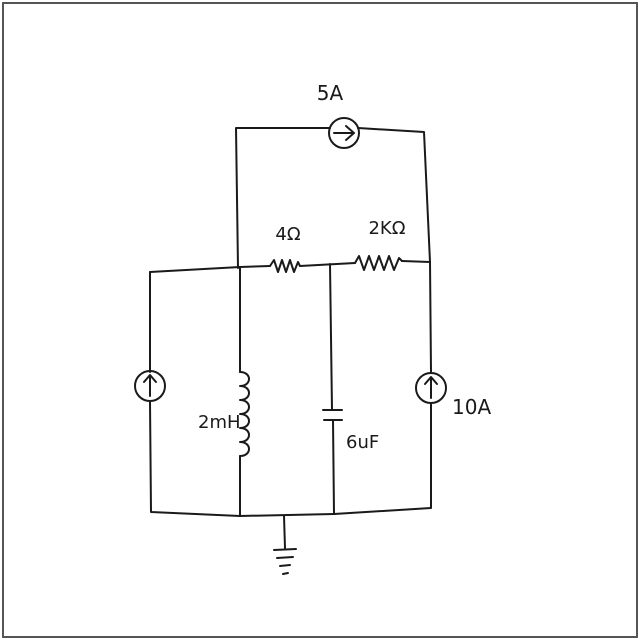 This screenshot has width=640, height=644. What do you see at coordinates (382, 459) in the screenshot?
I see `wire-right-lower` at bounding box center [382, 459].